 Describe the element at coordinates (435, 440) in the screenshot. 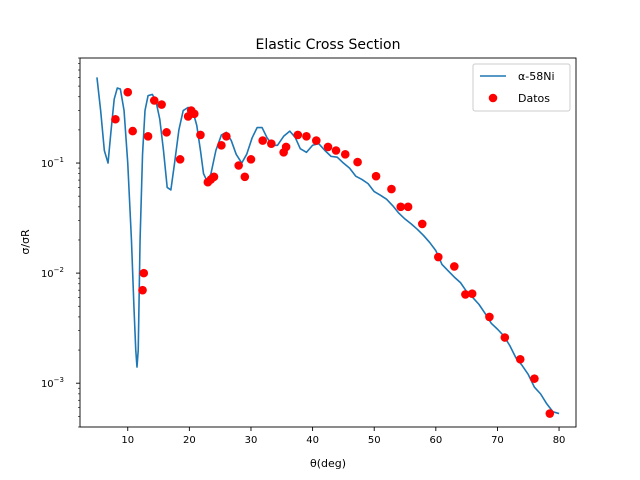

I see `x-tick-label: 60` at that location.